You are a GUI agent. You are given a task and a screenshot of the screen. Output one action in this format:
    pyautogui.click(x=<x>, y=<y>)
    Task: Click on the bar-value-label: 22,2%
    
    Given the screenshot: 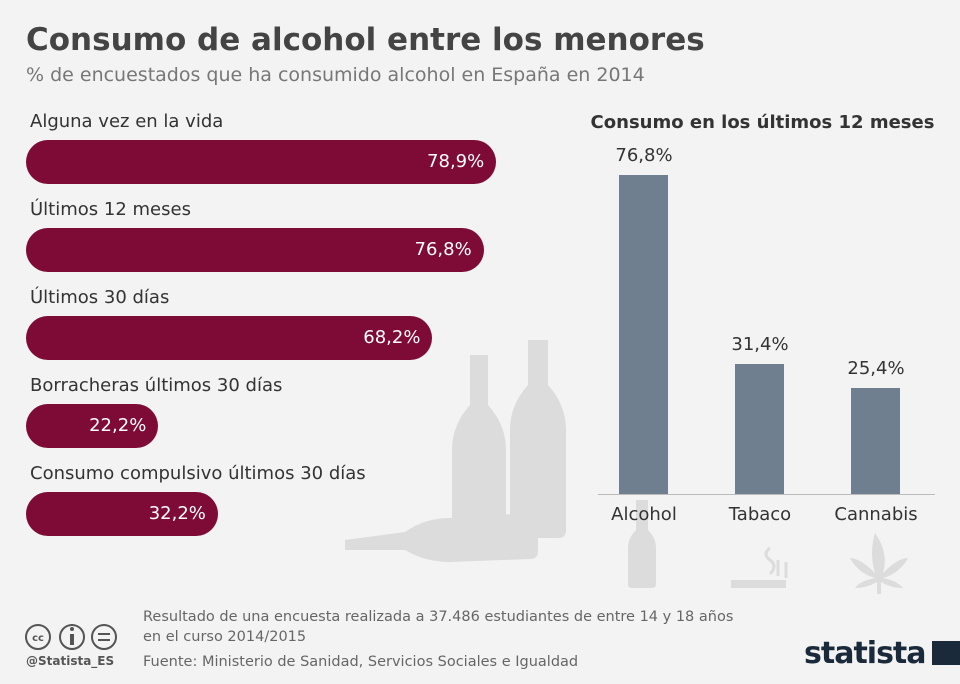 What is the action you would take?
    pyautogui.click(x=118, y=425)
    